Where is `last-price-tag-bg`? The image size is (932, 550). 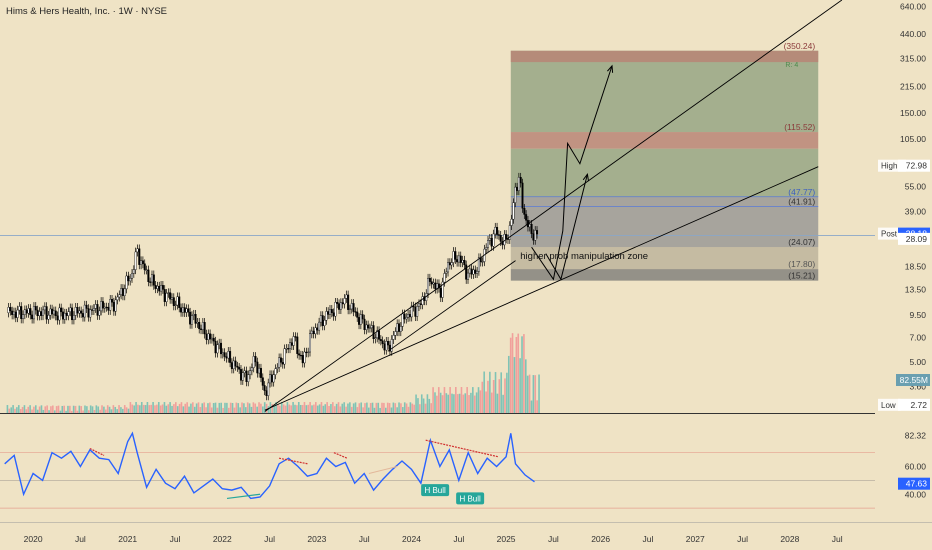 last-price-tag-bg is located at coordinates (914, 238).